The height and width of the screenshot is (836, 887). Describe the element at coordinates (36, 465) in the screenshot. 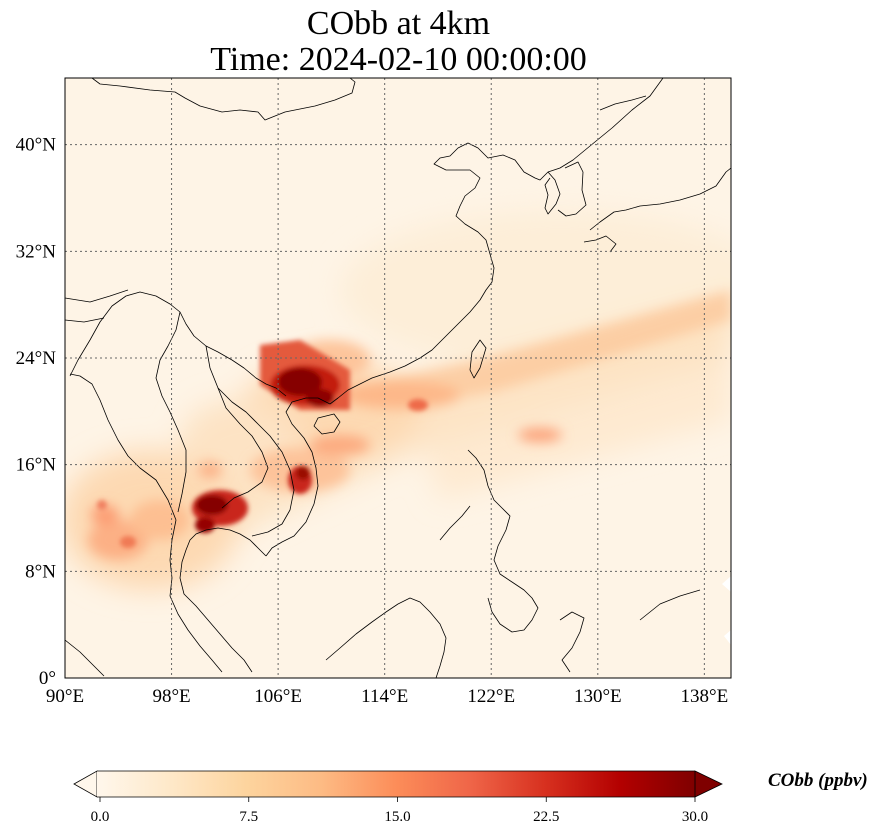

I see `lat-tick-label: 16°N` at that location.